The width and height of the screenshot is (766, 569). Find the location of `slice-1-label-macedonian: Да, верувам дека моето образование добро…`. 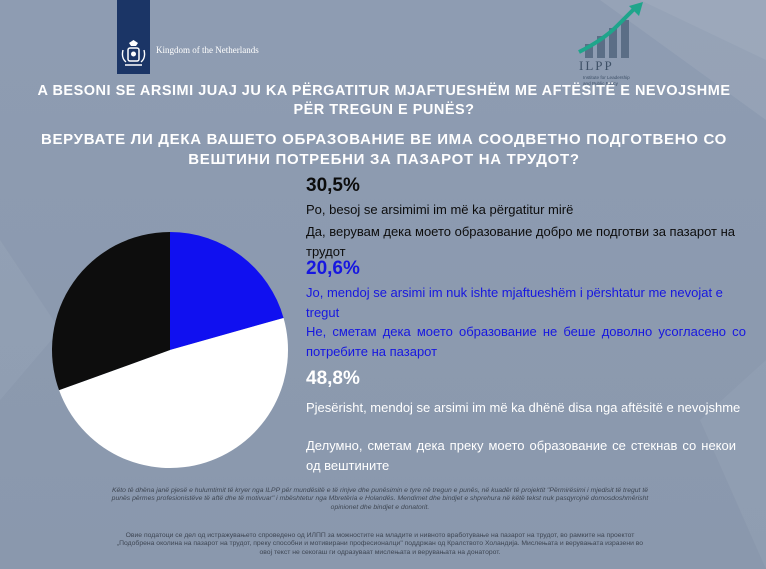

slice-1-label-macedonian: Да, верувам дека моето образование добро… is located at coordinates (521, 241).